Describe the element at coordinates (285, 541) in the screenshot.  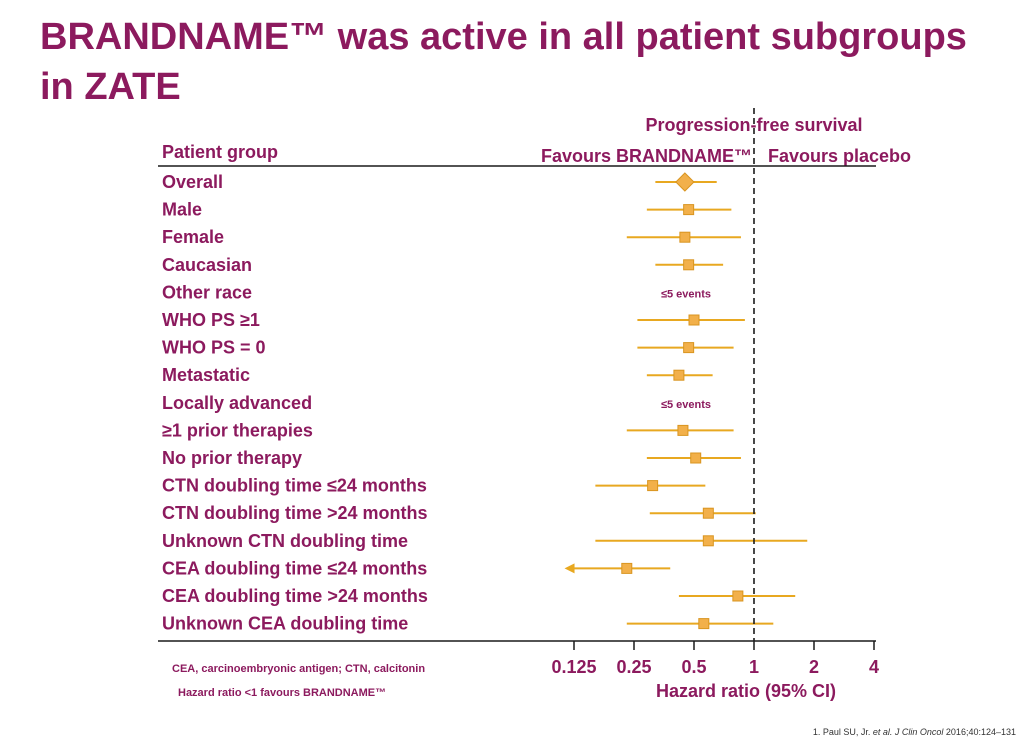
I see `group-label: Unknown CTN doubling time` at that location.